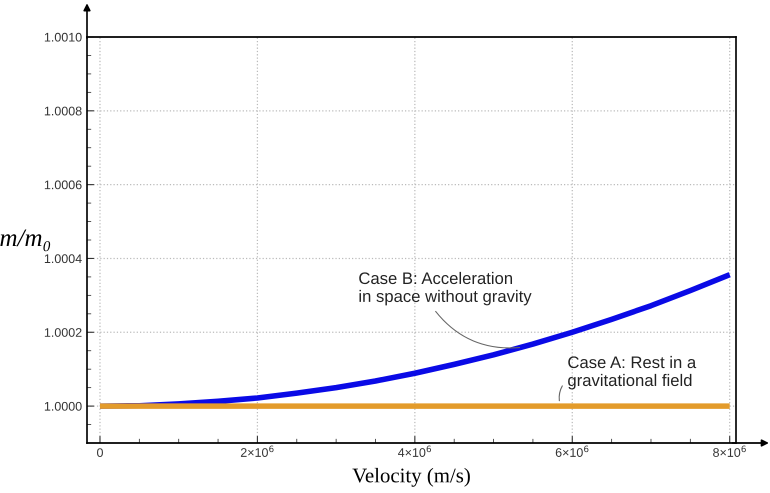 The image size is (770, 493). Describe the element at coordinates (63, 332) in the screenshot. I see `y-tick-label: 1.0002` at that location.